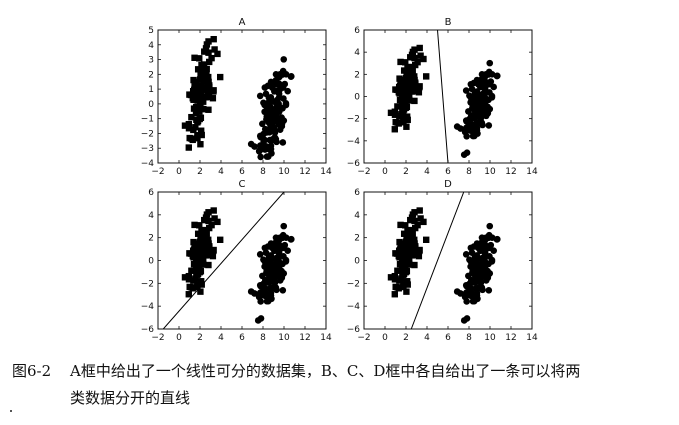 This screenshot has width=679, height=425. Describe the element at coordinates (32, 371) in the screenshot. I see `caption-number: 图6-2` at that location.